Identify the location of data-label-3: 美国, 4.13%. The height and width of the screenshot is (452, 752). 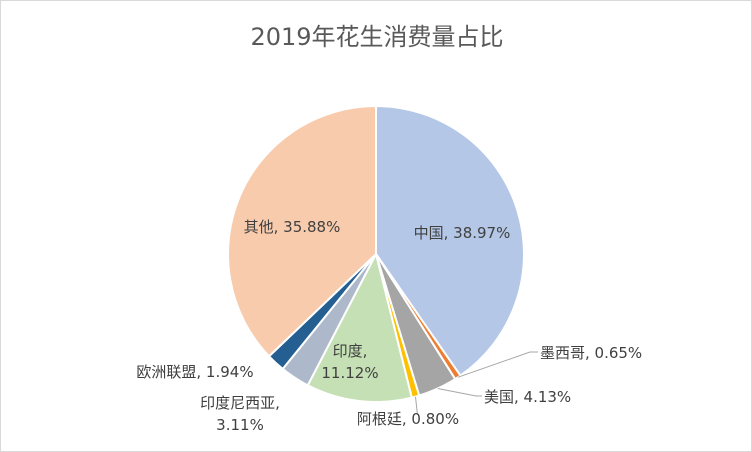
(527, 397).